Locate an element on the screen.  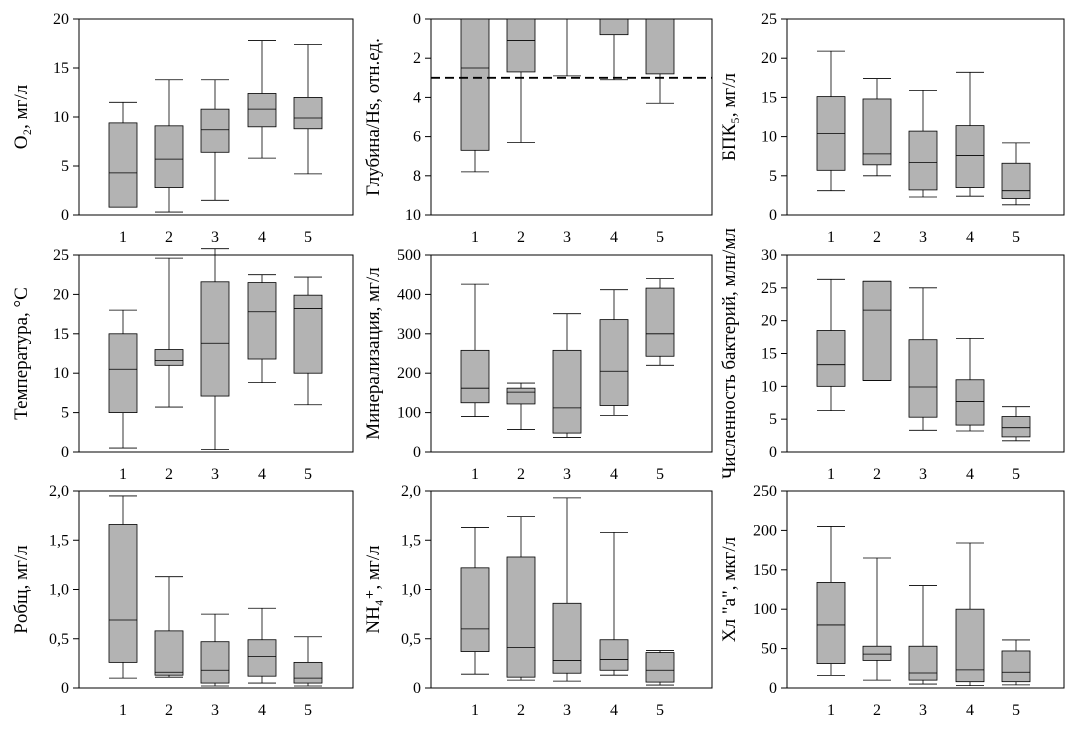
y-tick-label: 400 is located at coordinates (409, 294).